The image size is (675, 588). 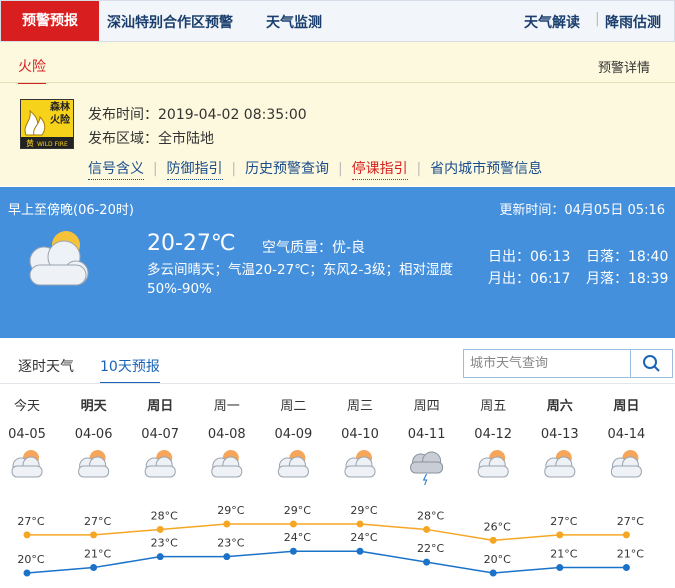 I want to click on update-time: 更新时间：04月05日 05:16, so click(x=582, y=210).